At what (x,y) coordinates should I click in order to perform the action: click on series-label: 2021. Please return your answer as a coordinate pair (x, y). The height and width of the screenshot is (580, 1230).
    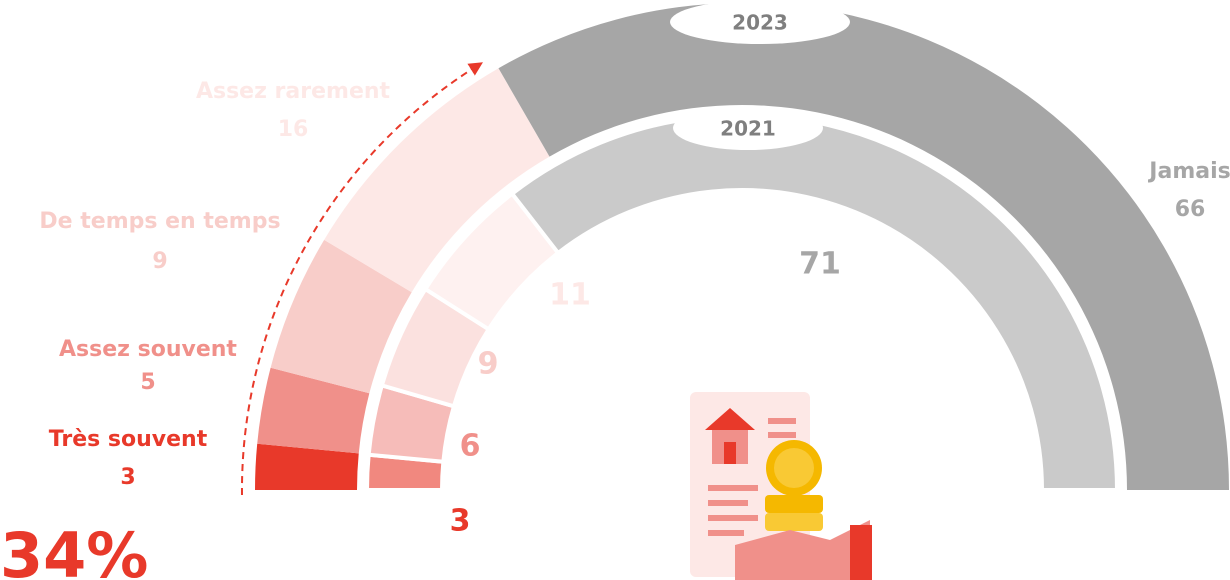
    Looking at the image, I should click on (748, 129).